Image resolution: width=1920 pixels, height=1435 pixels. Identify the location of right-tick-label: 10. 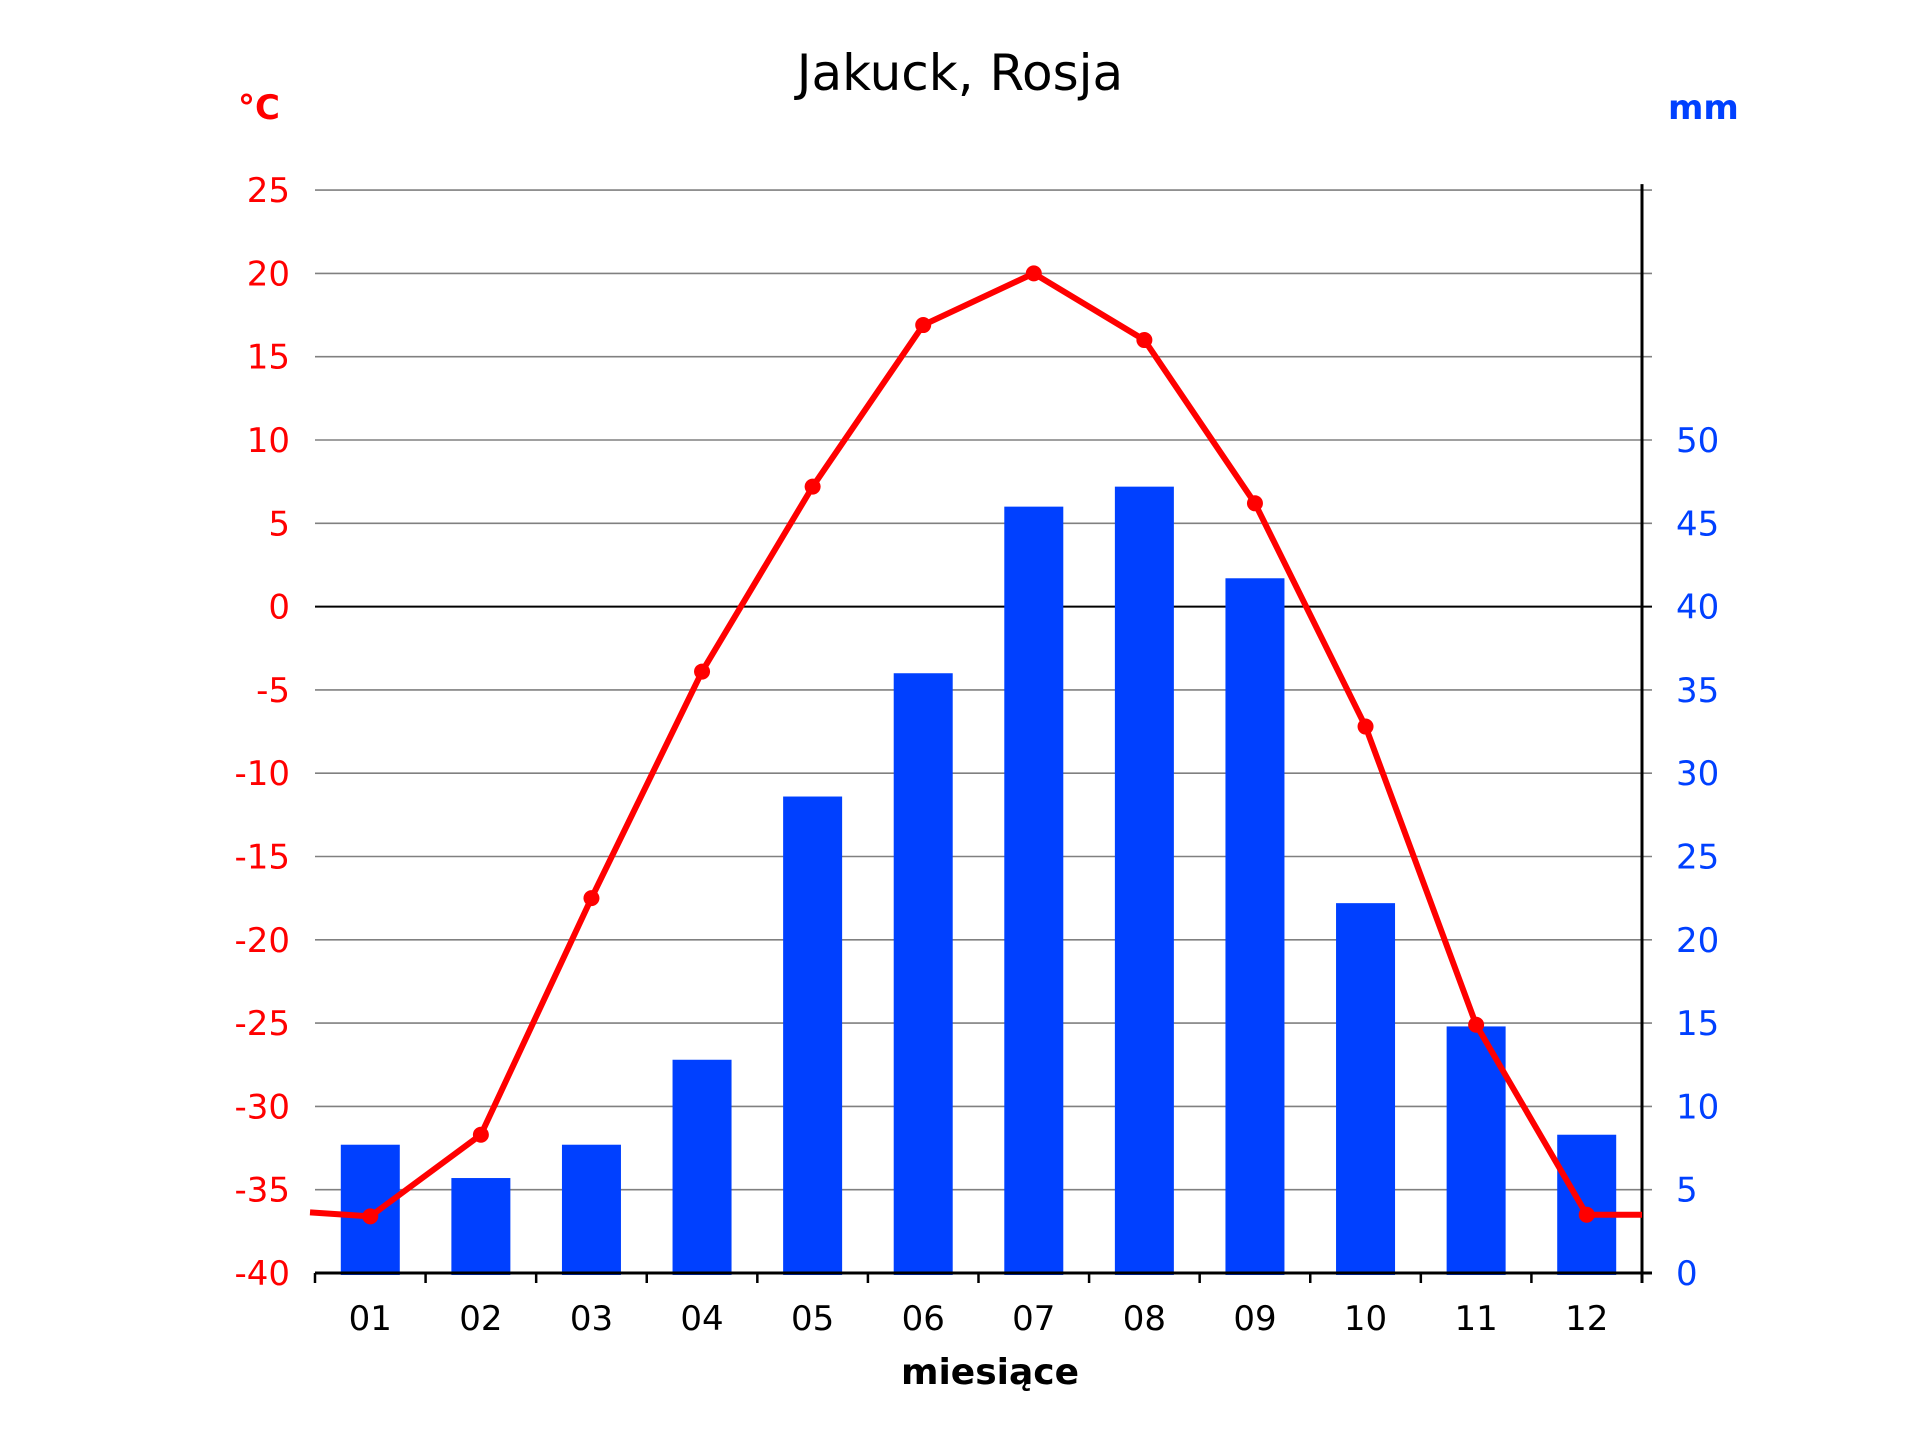
(1697, 1107).